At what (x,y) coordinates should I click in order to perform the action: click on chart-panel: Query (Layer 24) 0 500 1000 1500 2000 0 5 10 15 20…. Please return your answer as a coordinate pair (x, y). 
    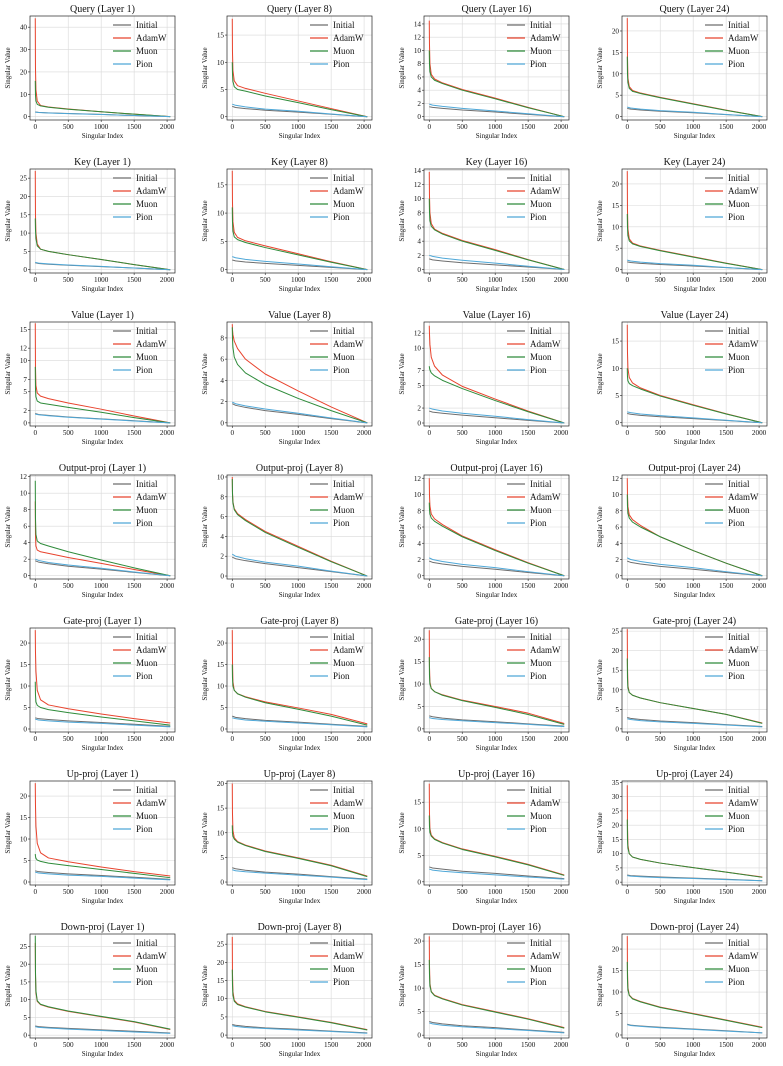
    Looking at the image, I should click on (682, 72).